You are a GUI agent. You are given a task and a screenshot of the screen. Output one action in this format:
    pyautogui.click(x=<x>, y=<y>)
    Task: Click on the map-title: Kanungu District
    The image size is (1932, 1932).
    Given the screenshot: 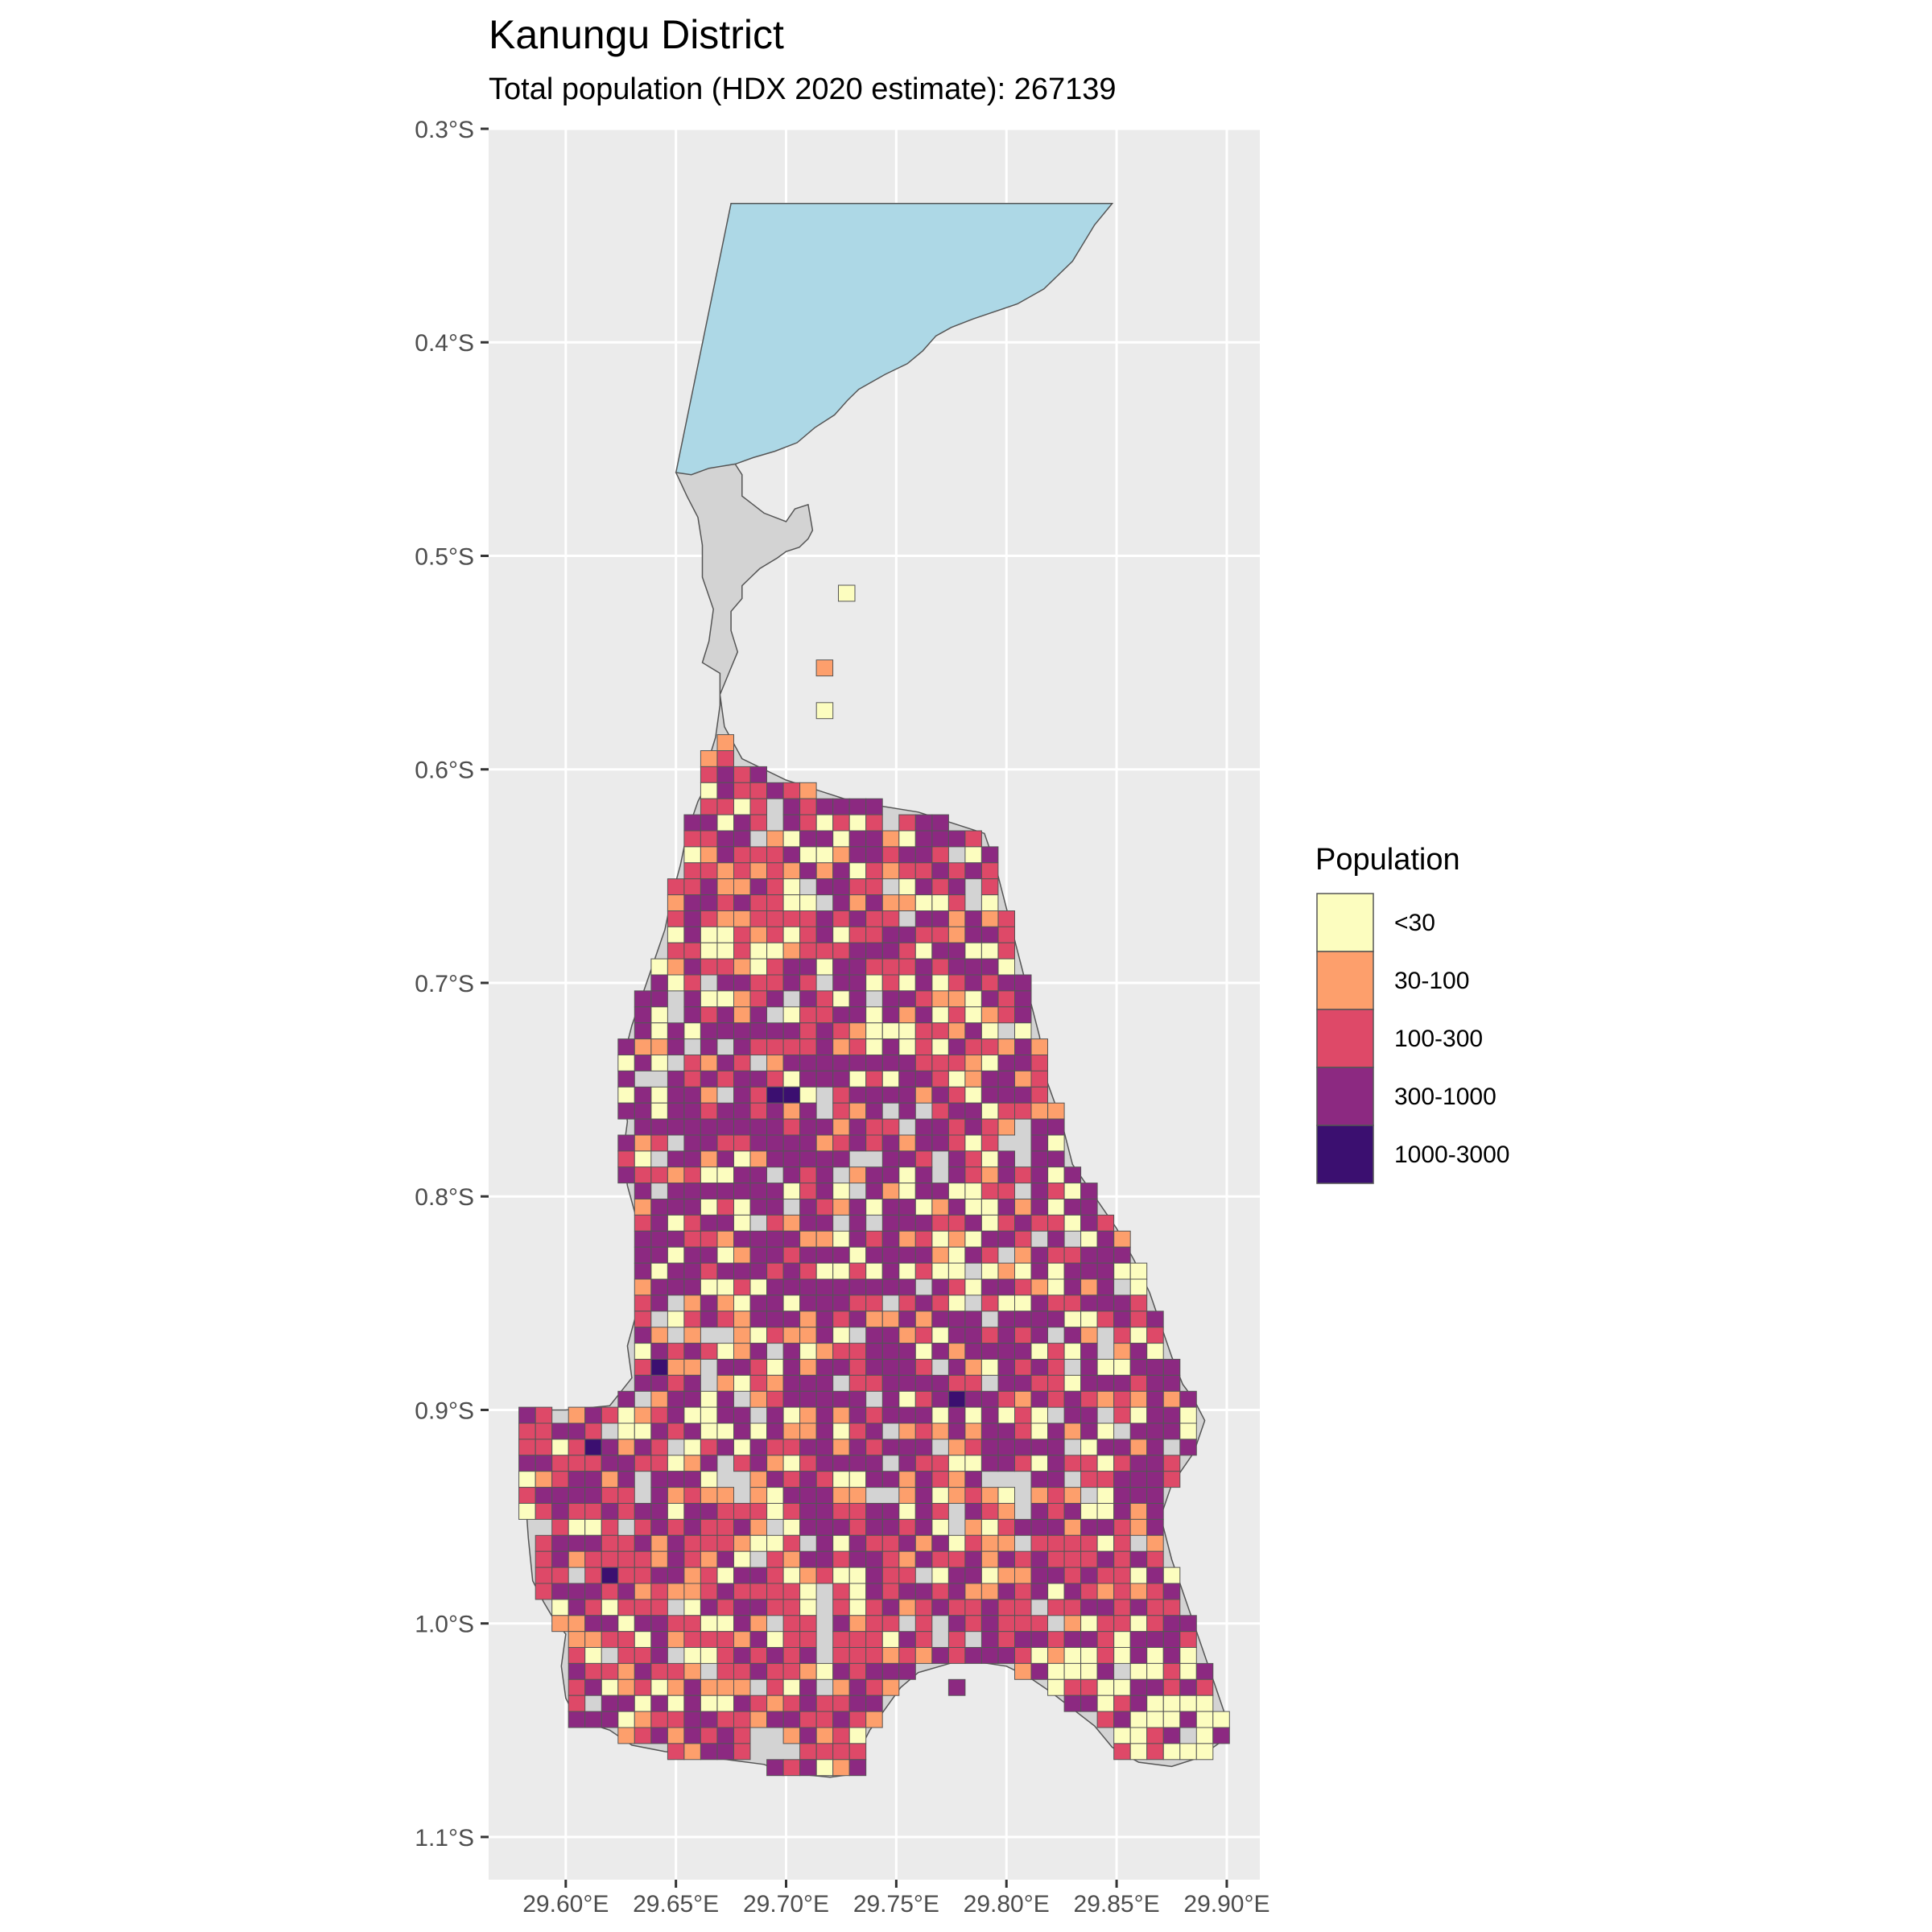 What is the action you would take?
    pyautogui.click(x=636, y=34)
    